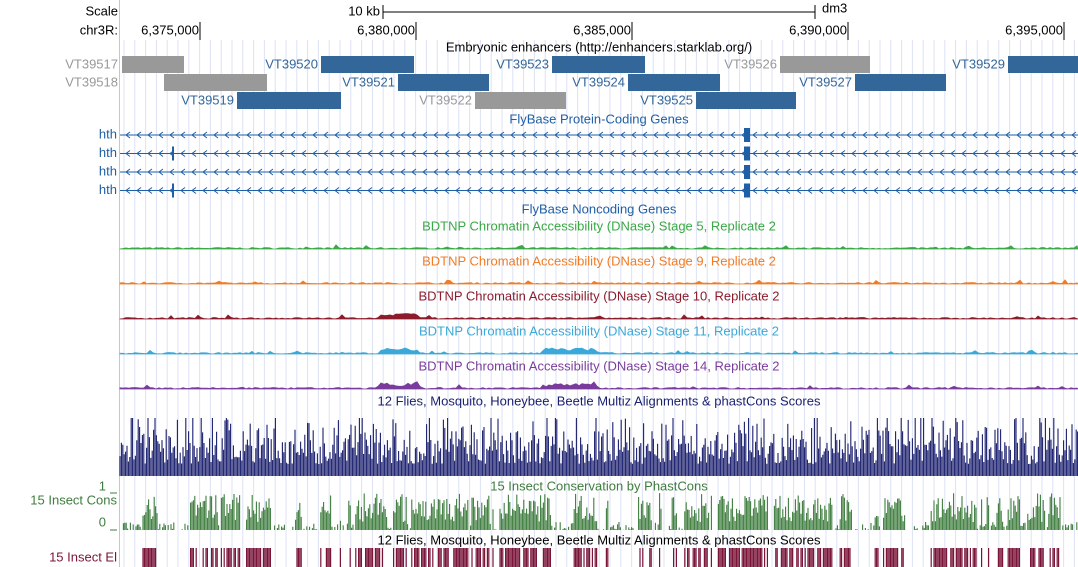 This screenshot has height=567, width=1078. Describe the element at coordinates (600, 511) in the screenshot. I see `conservation-signal` at that location.